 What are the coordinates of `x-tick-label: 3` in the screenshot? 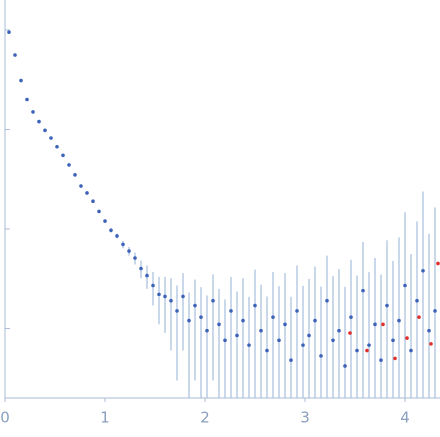 It's located at (305, 418).